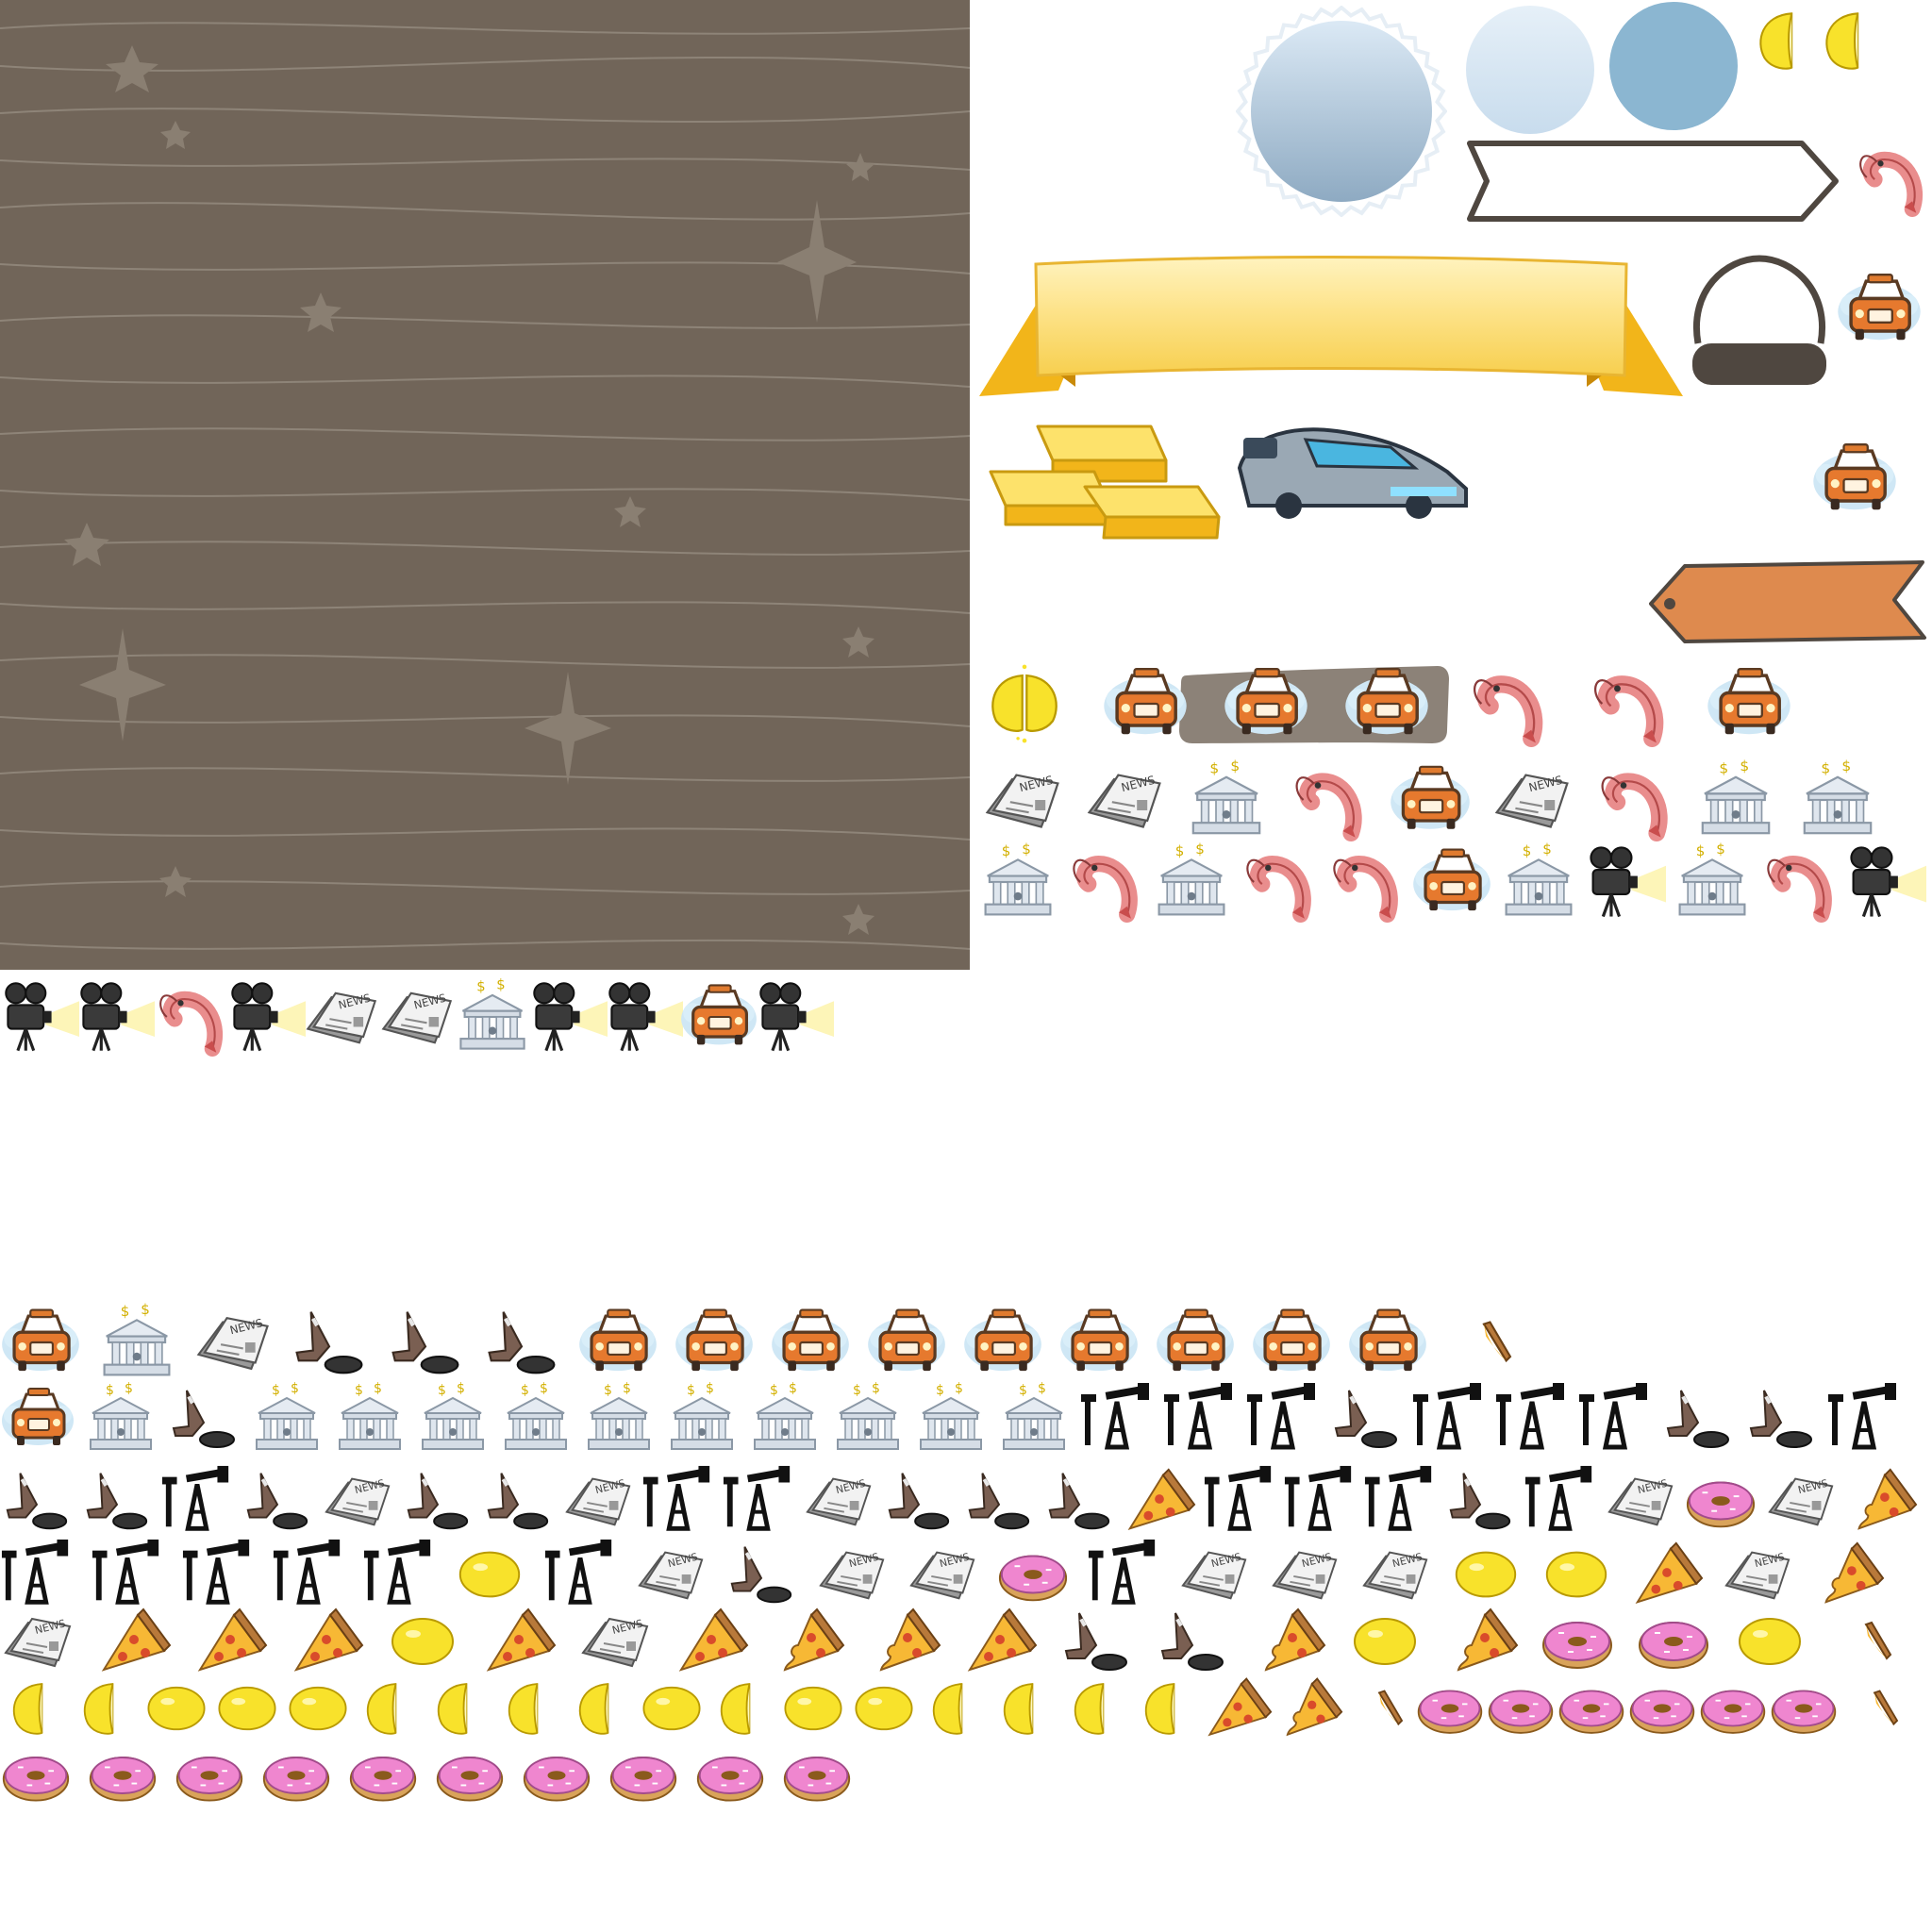 The width and height of the screenshot is (1932, 1932). What do you see at coordinates (1341, 111) in the screenshot?
I see `scalloped-badge` at bounding box center [1341, 111].